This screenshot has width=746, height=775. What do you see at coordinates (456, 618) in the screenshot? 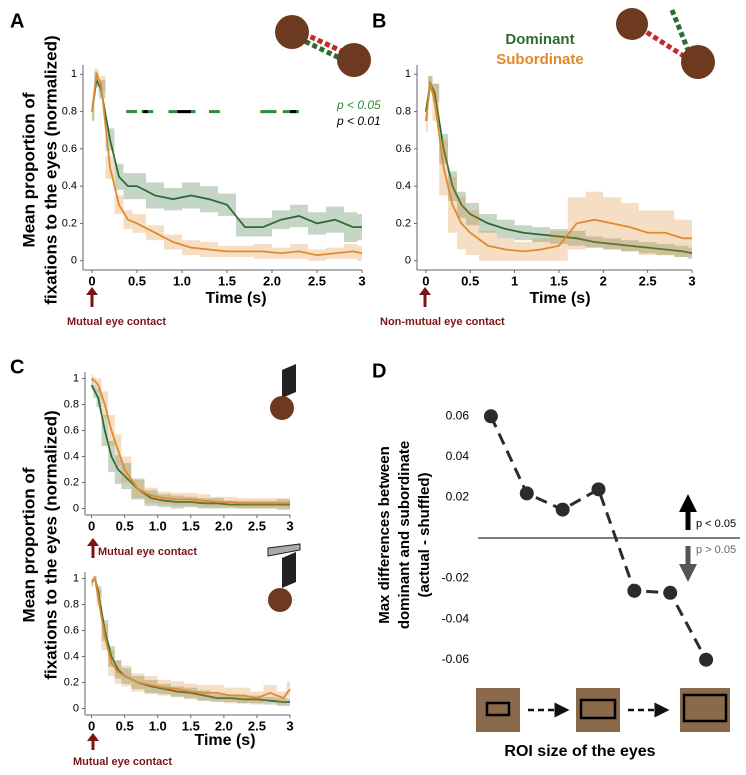
I see `y-tick-label: -0.04` at bounding box center [456, 618].